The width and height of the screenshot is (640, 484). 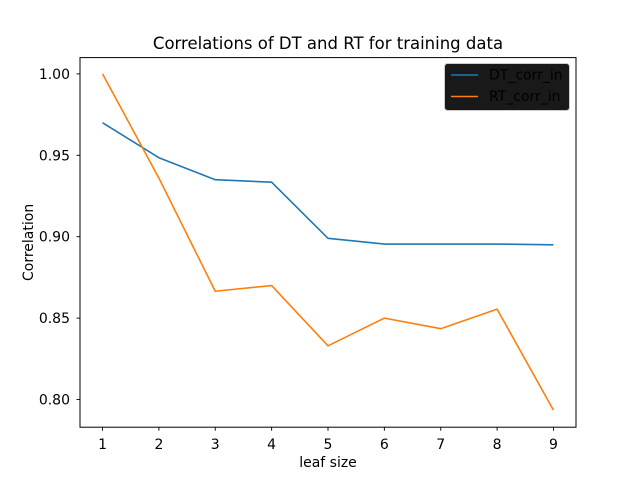 What do you see at coordinates (553, 445) in the screenshot?
I see `x-tick-label: 9` at bounding box center [553, 445].